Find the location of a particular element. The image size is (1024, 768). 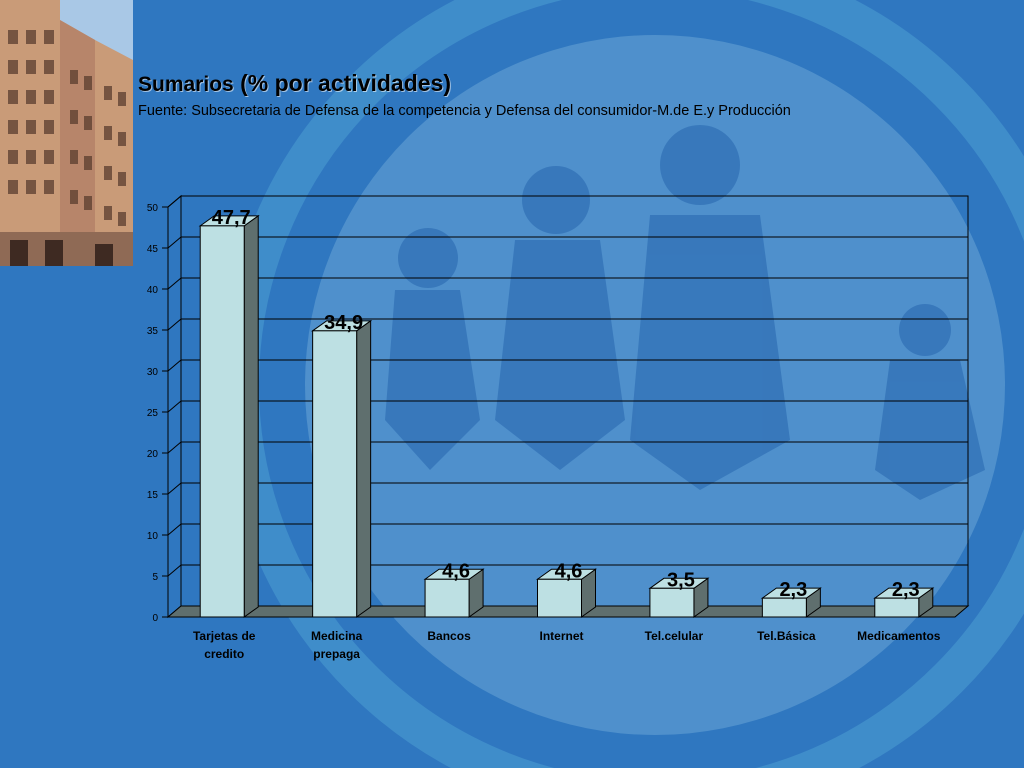

x-tick-label: Internet is located at coordinates (561, 636).